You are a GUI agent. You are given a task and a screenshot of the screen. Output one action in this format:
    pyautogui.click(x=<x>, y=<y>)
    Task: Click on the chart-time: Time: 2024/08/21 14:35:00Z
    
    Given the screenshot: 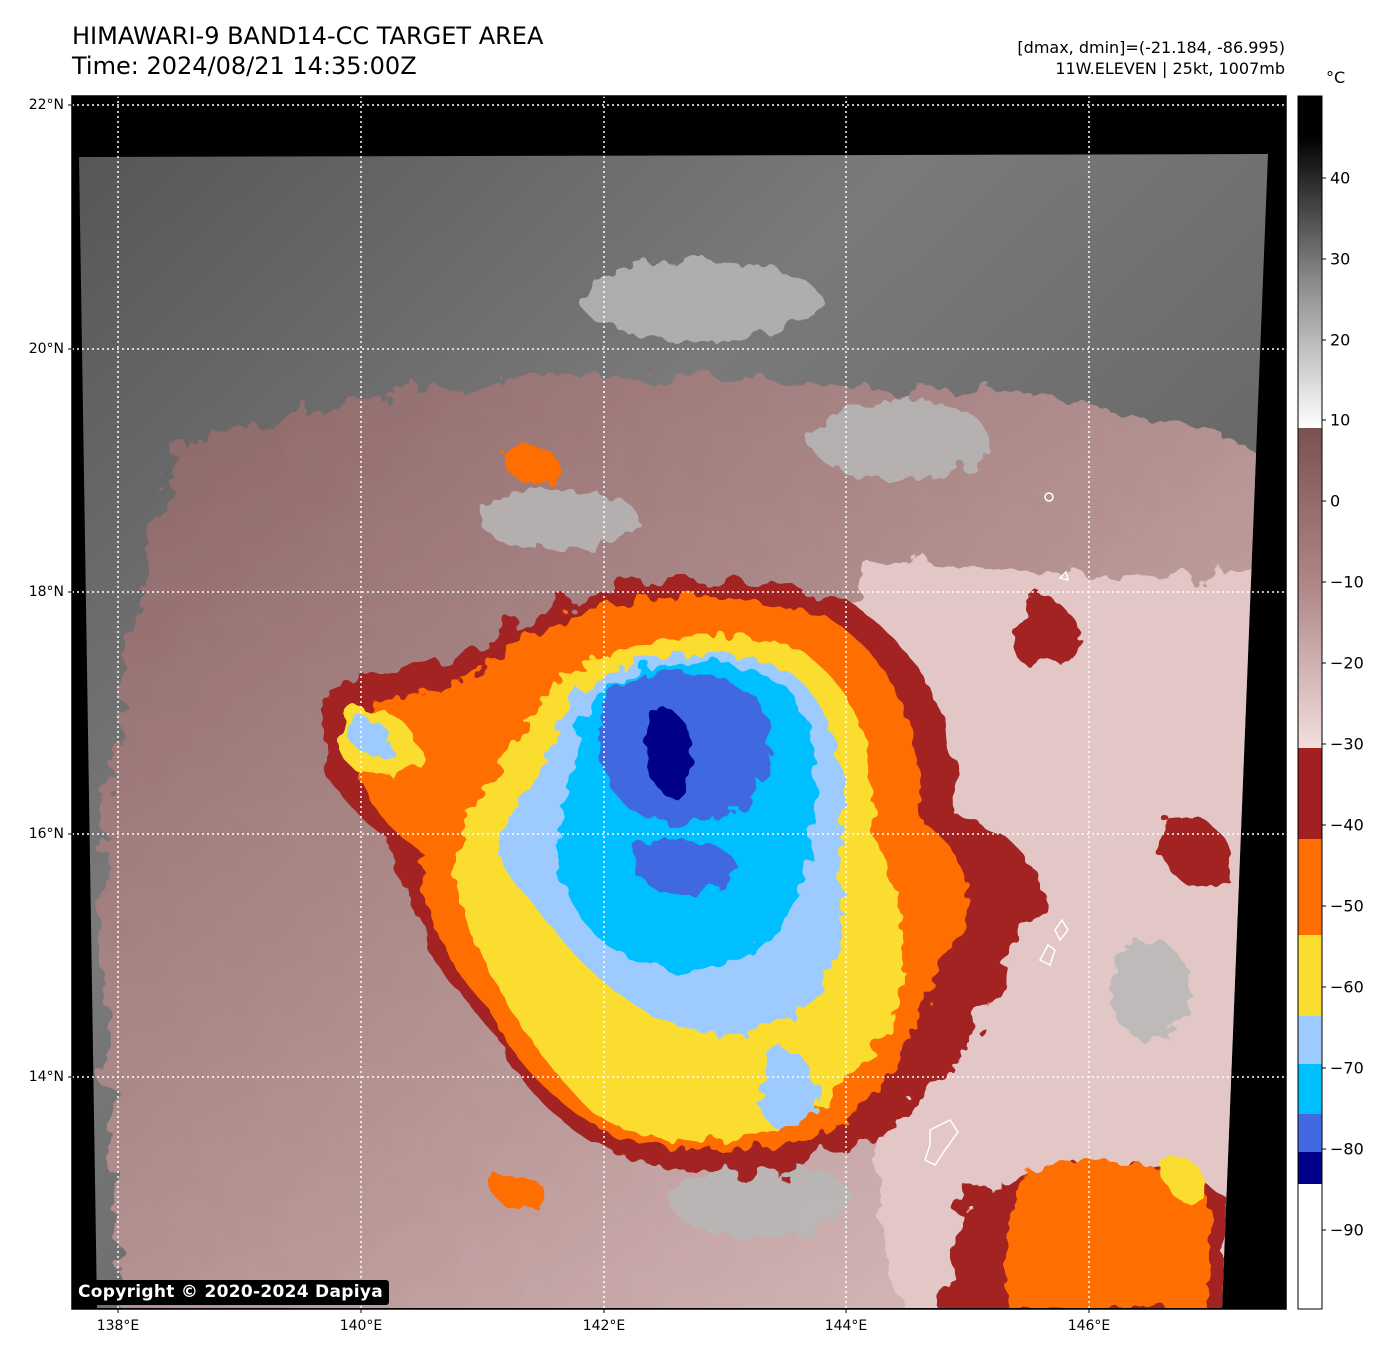 What is the action you would take?
    pyautogui.click(x=244, y=66)
    